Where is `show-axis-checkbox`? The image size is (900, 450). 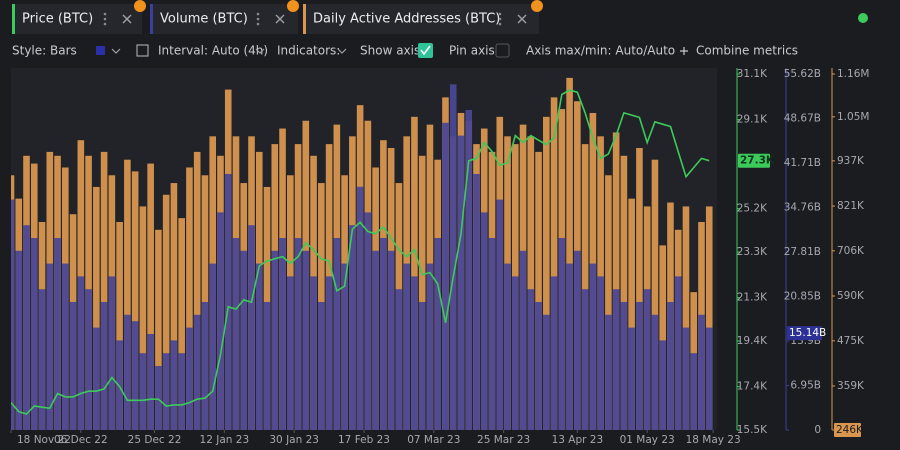 show-axis-checkbox is located at coordinates (425, 50).